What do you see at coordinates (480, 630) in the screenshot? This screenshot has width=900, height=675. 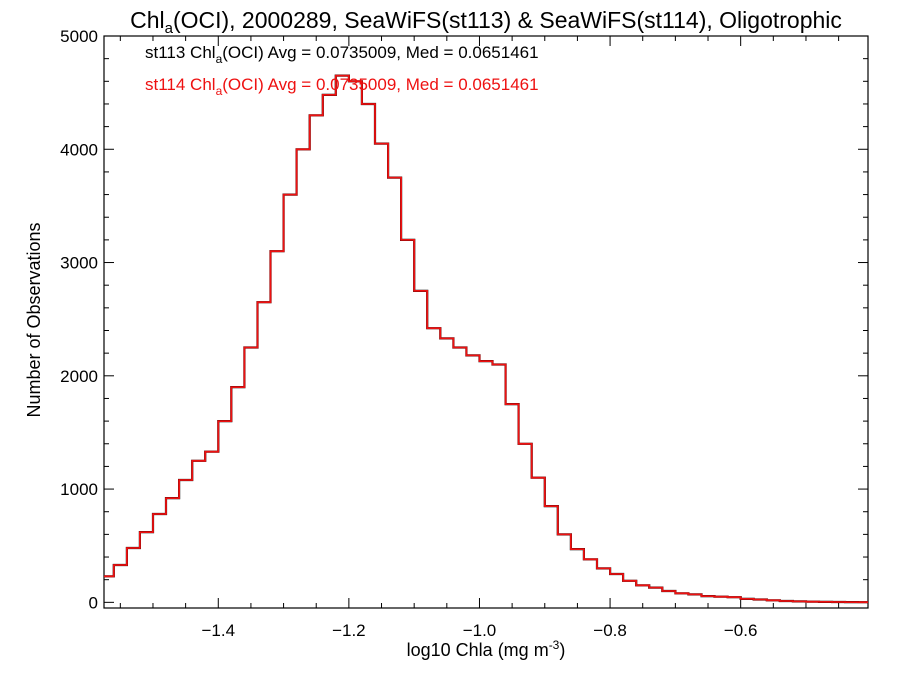 I see `x-tick-label: −1.0` at bounding box center [480, 630].